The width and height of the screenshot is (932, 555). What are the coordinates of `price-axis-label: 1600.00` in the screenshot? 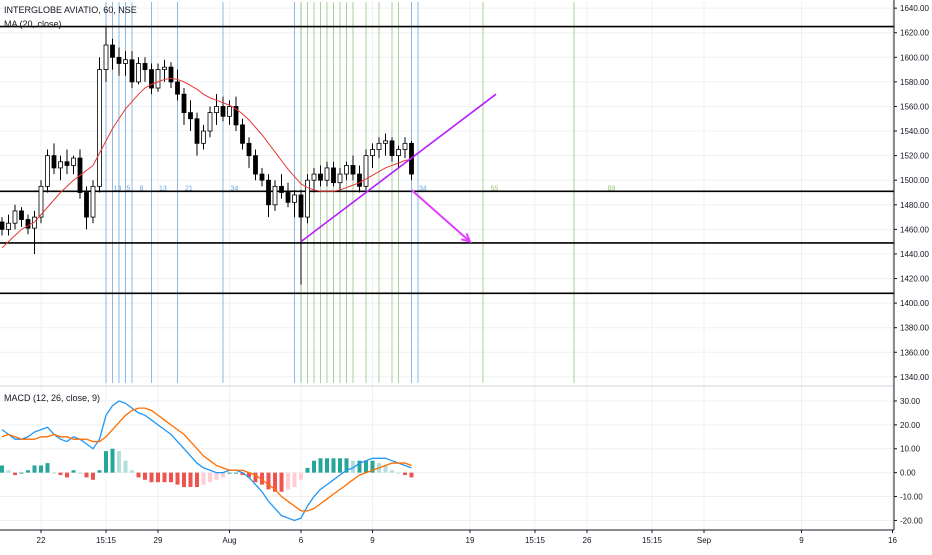 It's located at (914, 57).